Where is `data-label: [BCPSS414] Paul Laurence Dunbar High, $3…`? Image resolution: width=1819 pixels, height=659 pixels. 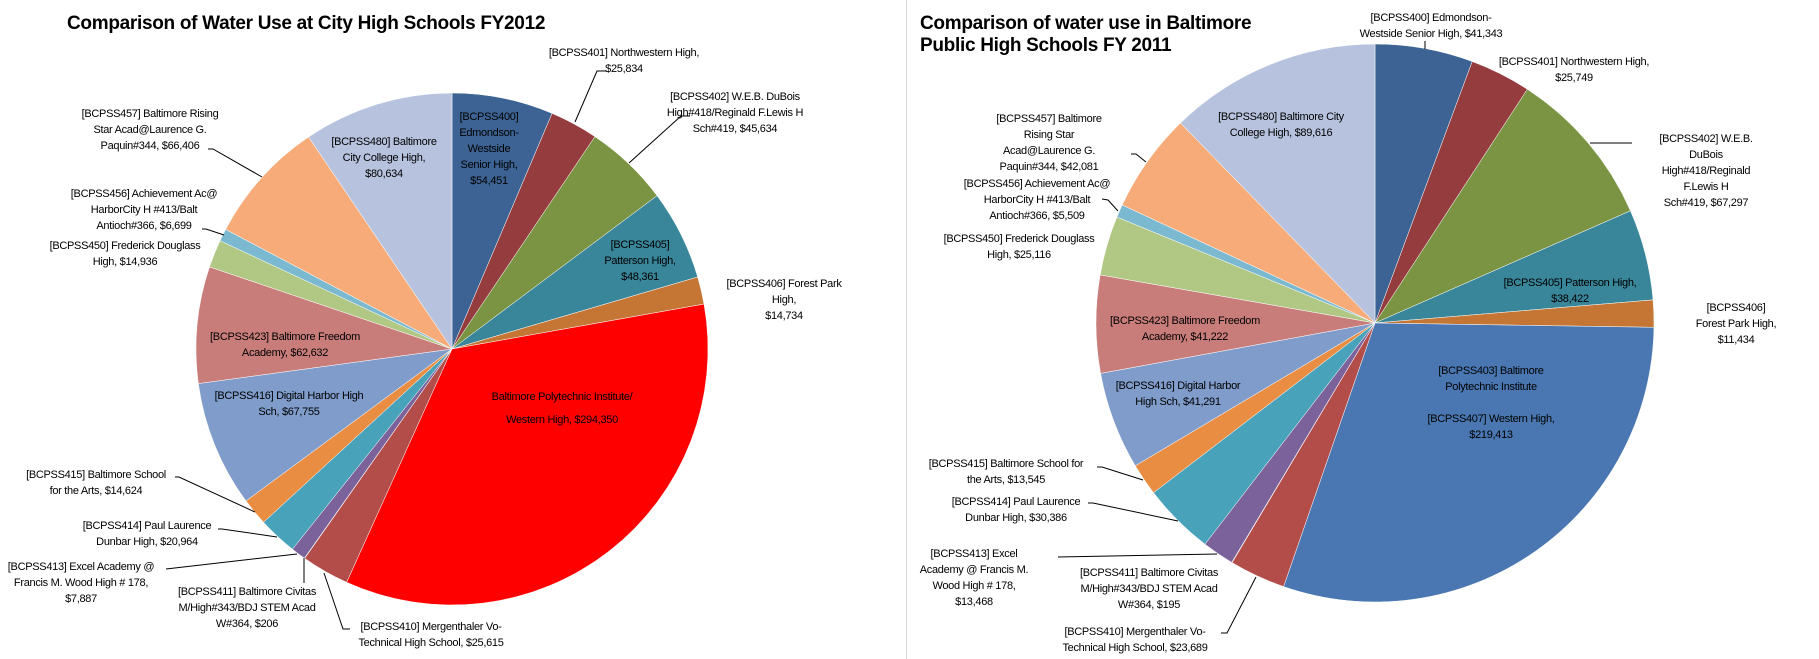 data-label: [BCPSS414] Paul Laurence Dunbar High, $3… is located at coordinates (1016, 510).